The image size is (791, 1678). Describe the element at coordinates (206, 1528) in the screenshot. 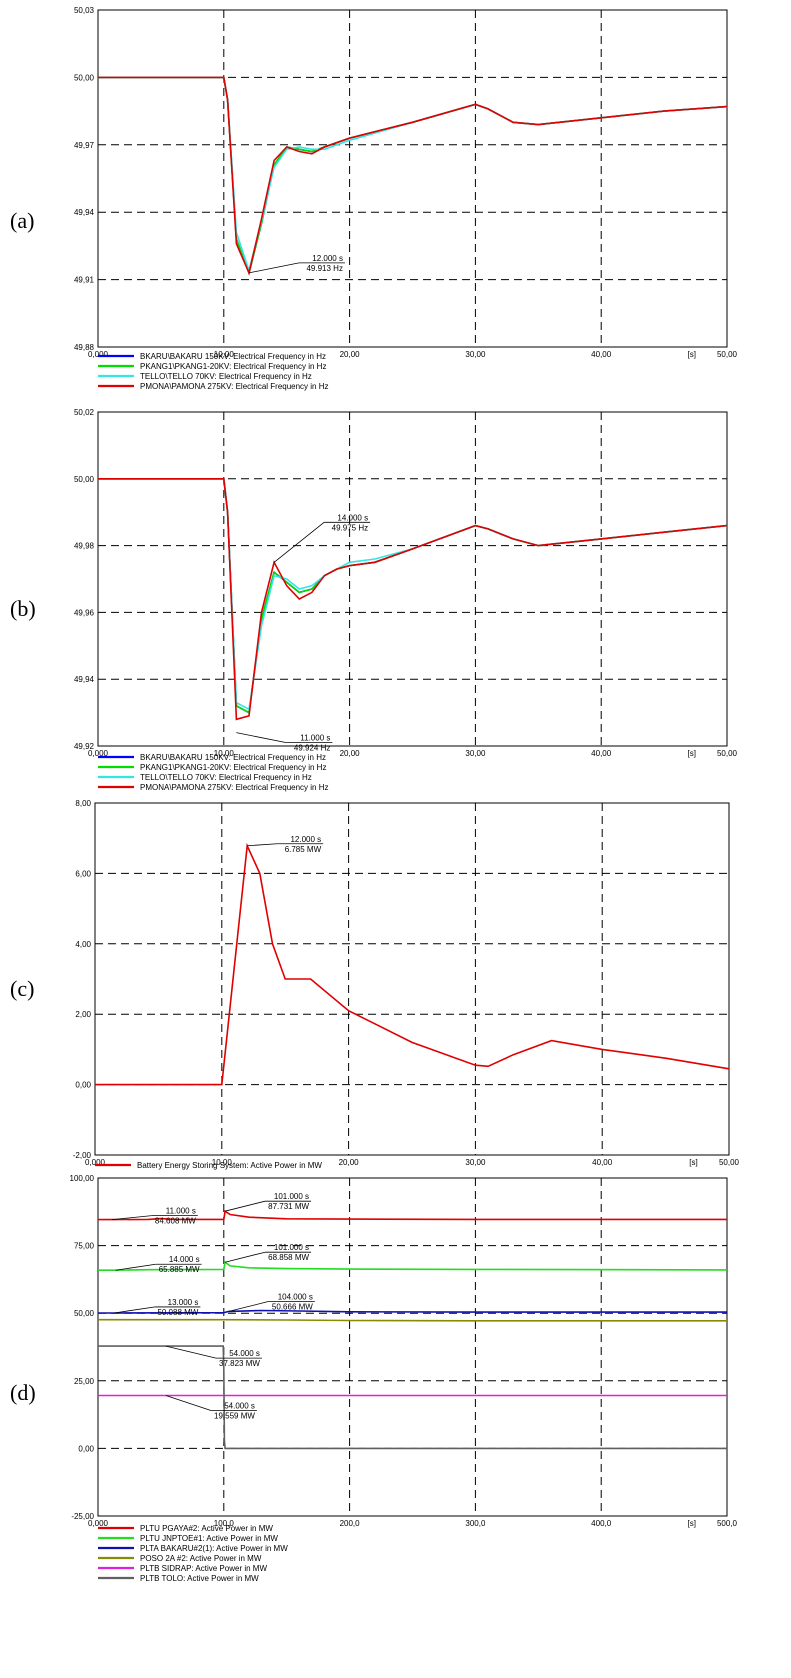

I see `legend-label: PLTU PGAYA#2: Active Power in MW` at that location.